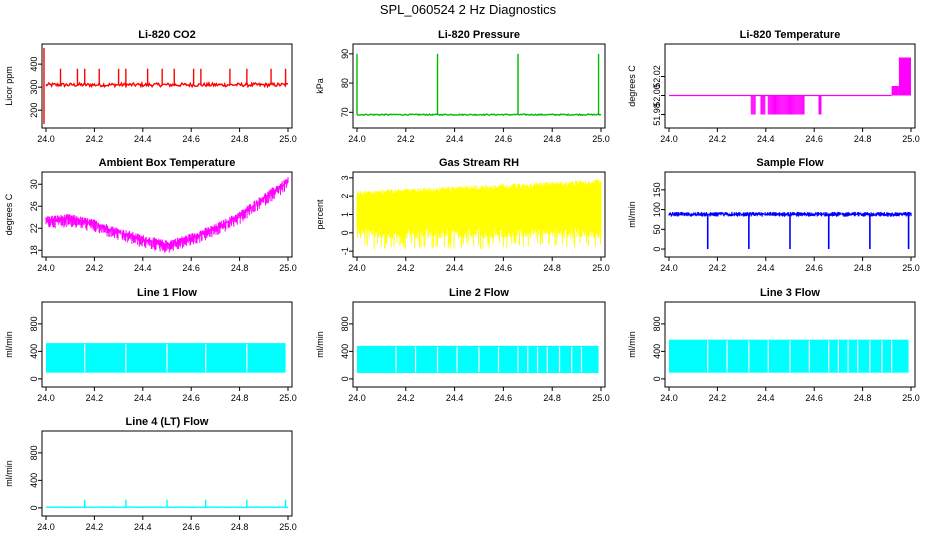 Image resolution: width=936 pixels, height=545 pixels. What do you see at coordinates (657, 229) in the screenshot?
I see `y-tick-label: 50` at bounding box center [657, 229].